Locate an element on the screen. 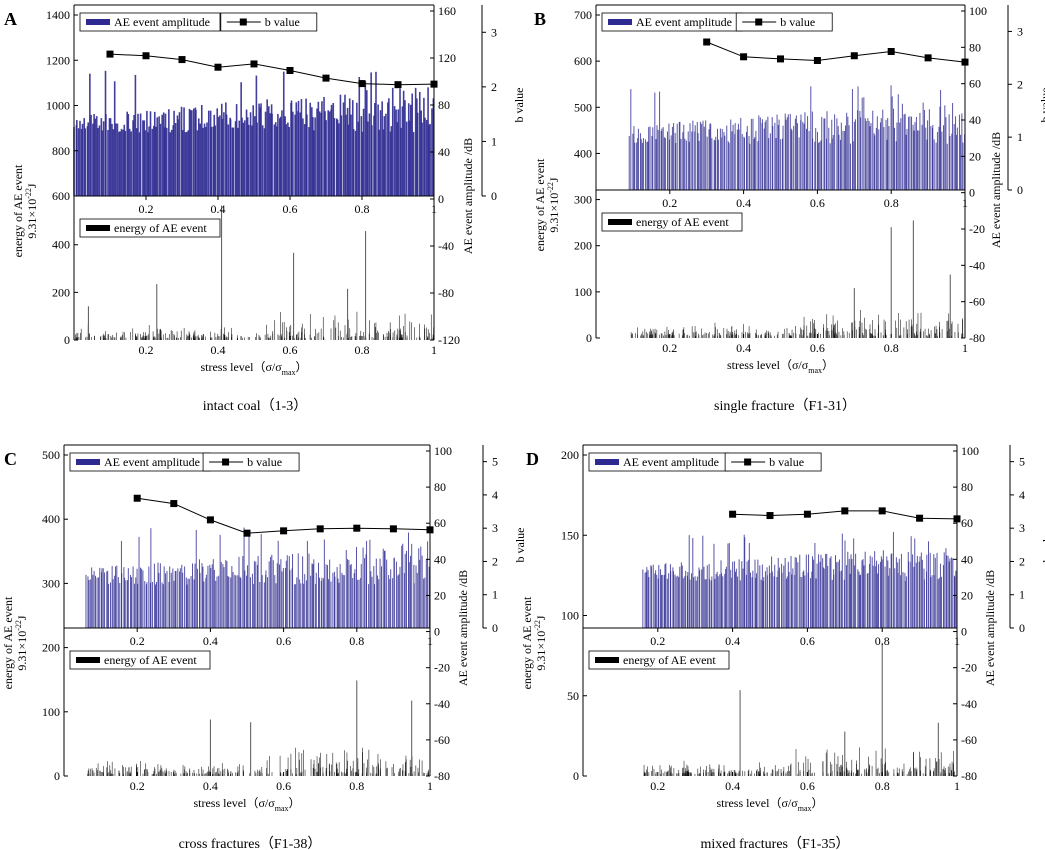 The image size is (1045, 850). x-tick-label-upper: 0.6 is located at coordinates (807, 641).